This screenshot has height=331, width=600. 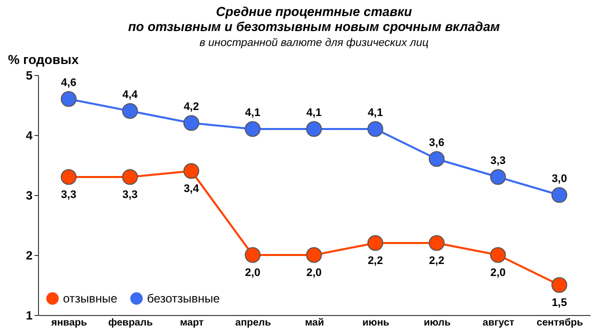 I want to click on chart-subtitle: в иностранной валюте для физических лиц, so click(x=314, y=43).